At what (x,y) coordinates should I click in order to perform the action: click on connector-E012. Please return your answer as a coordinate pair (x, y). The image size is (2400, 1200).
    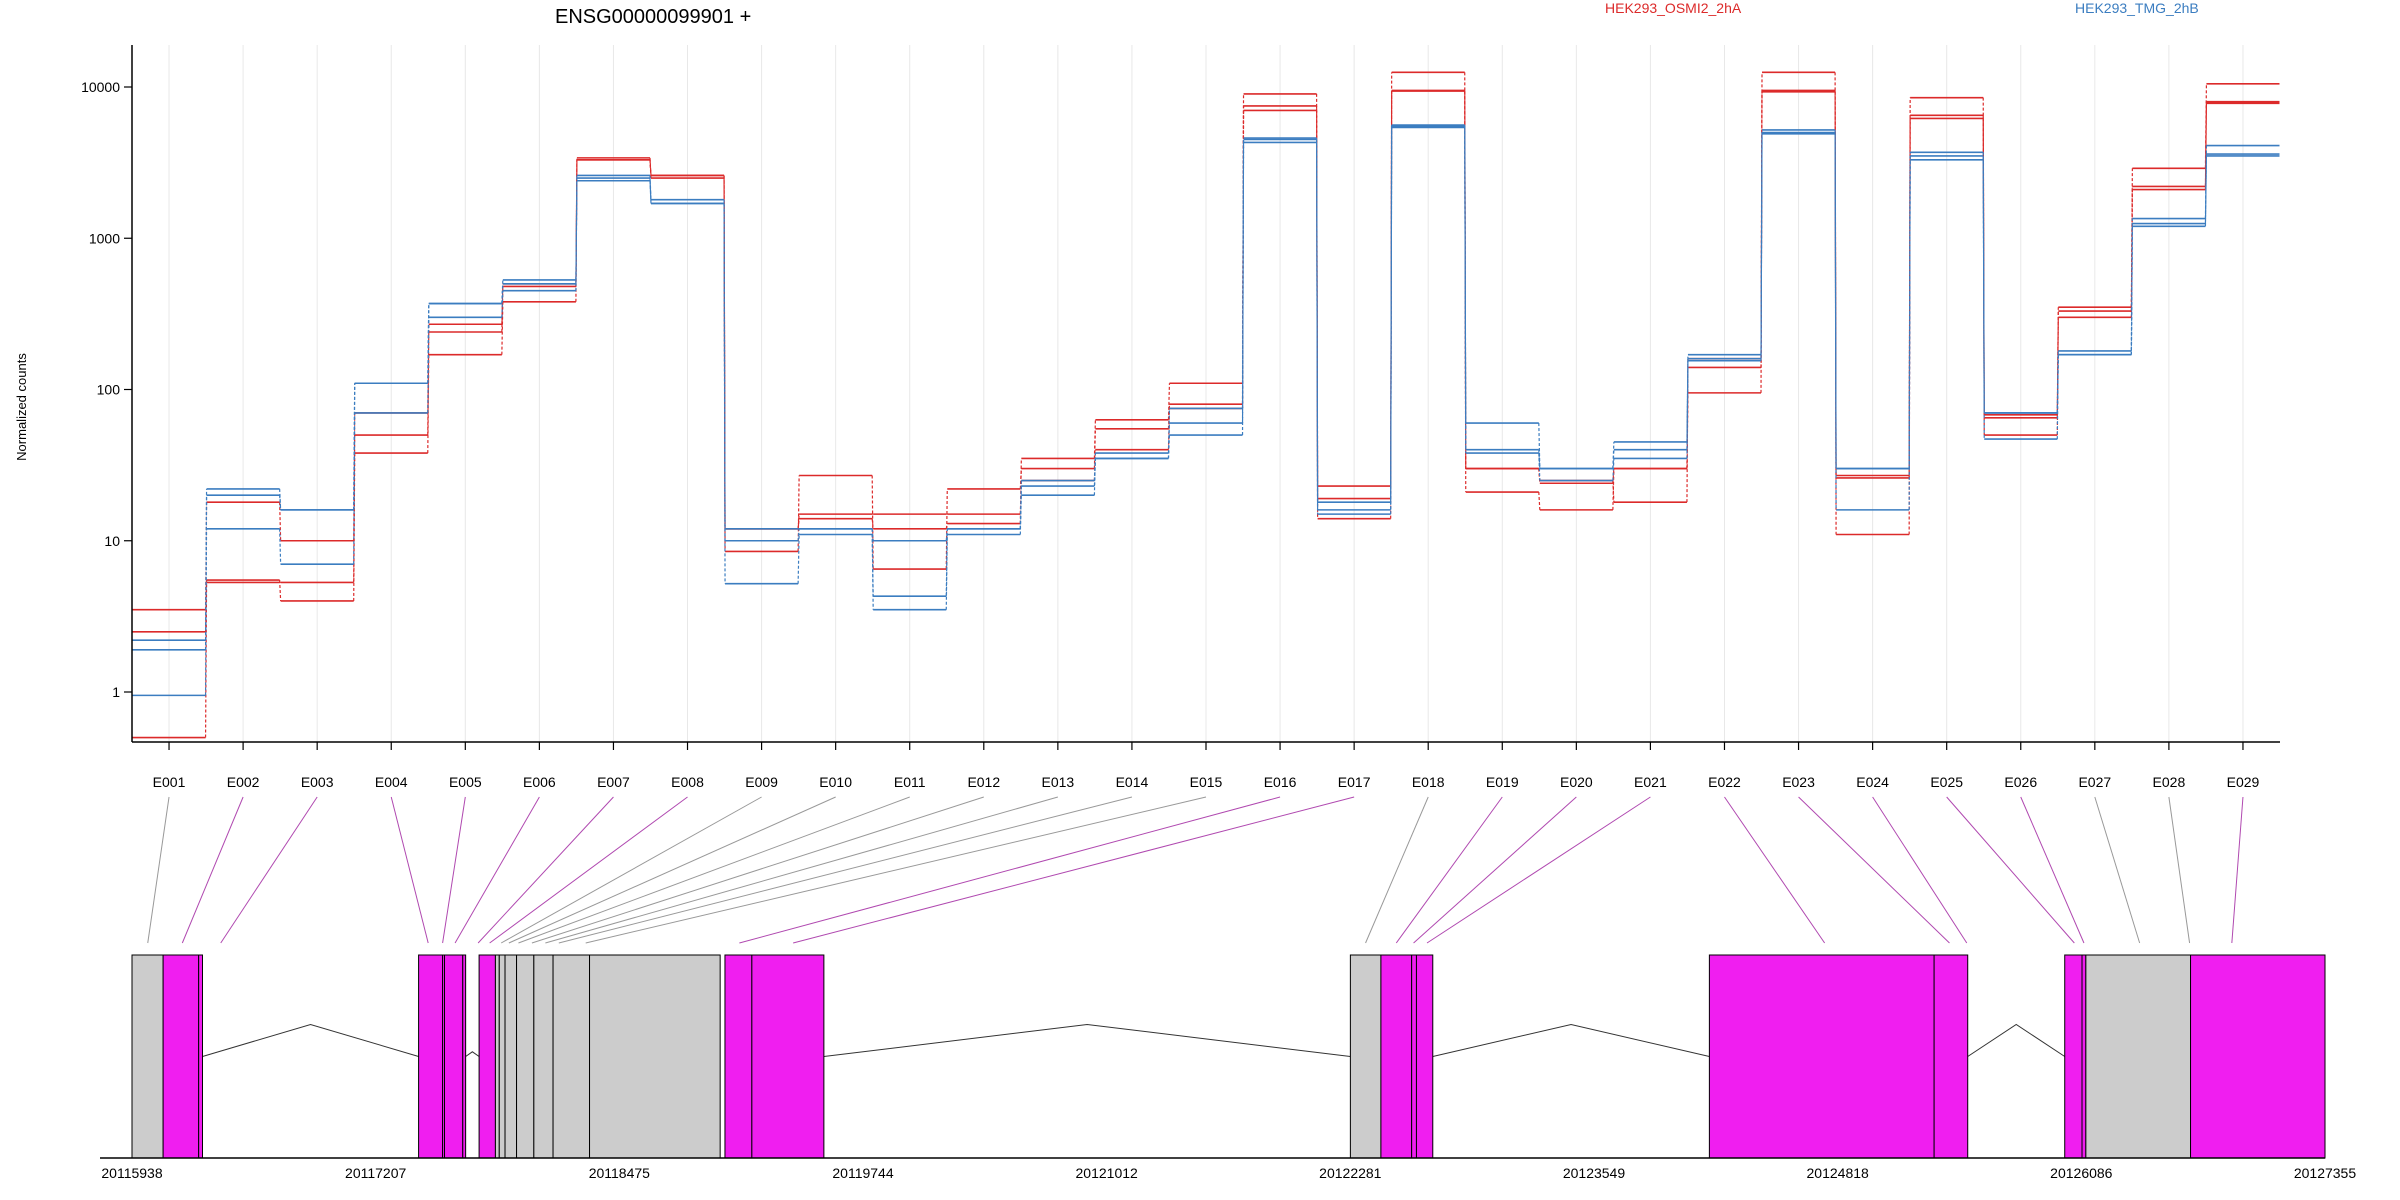
    Looking at the image, I should click on (757, 870).